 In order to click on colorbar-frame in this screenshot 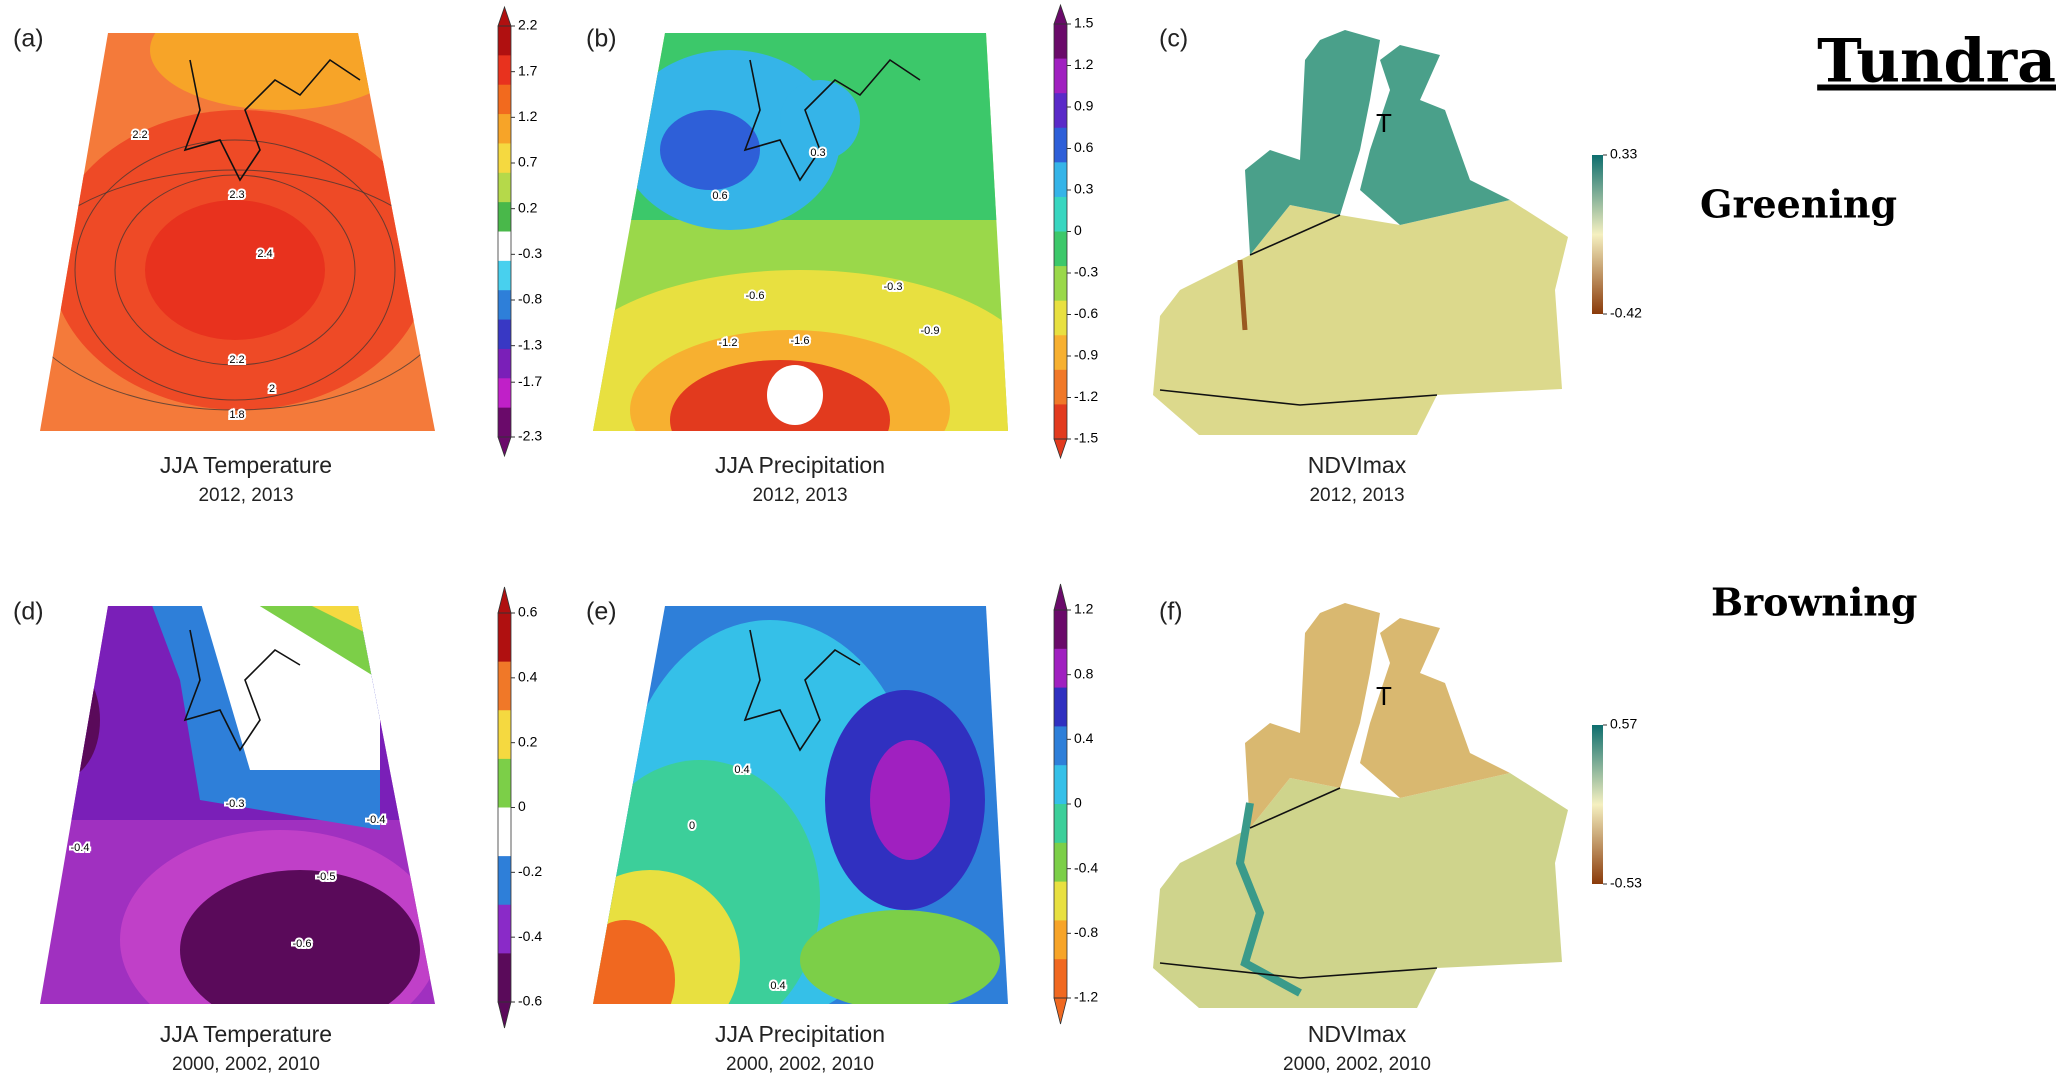, I will do `click(504, 231)`.